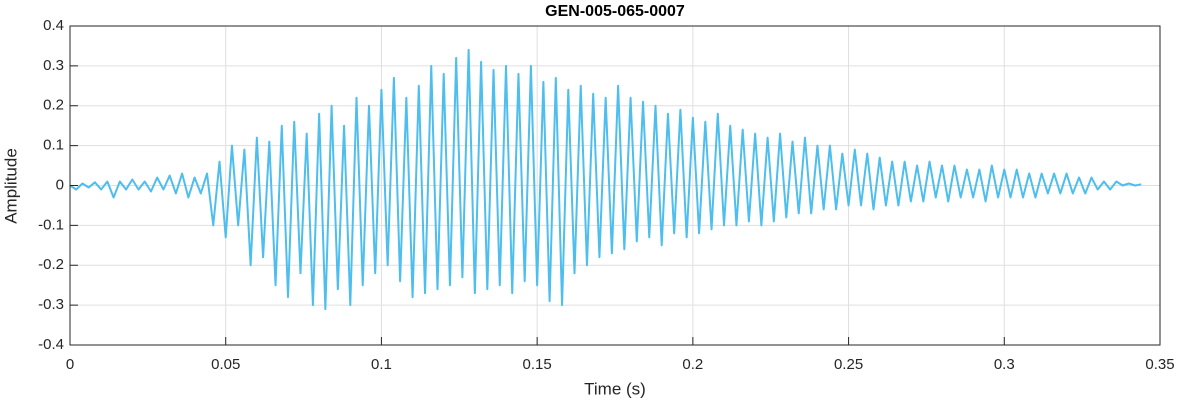 This screenshot has width=1182, height=404. What do you see at coordinates (225, 364) in the screenshot?
I see `x-tick-label: 0.05` at bounding box center [225, 364].